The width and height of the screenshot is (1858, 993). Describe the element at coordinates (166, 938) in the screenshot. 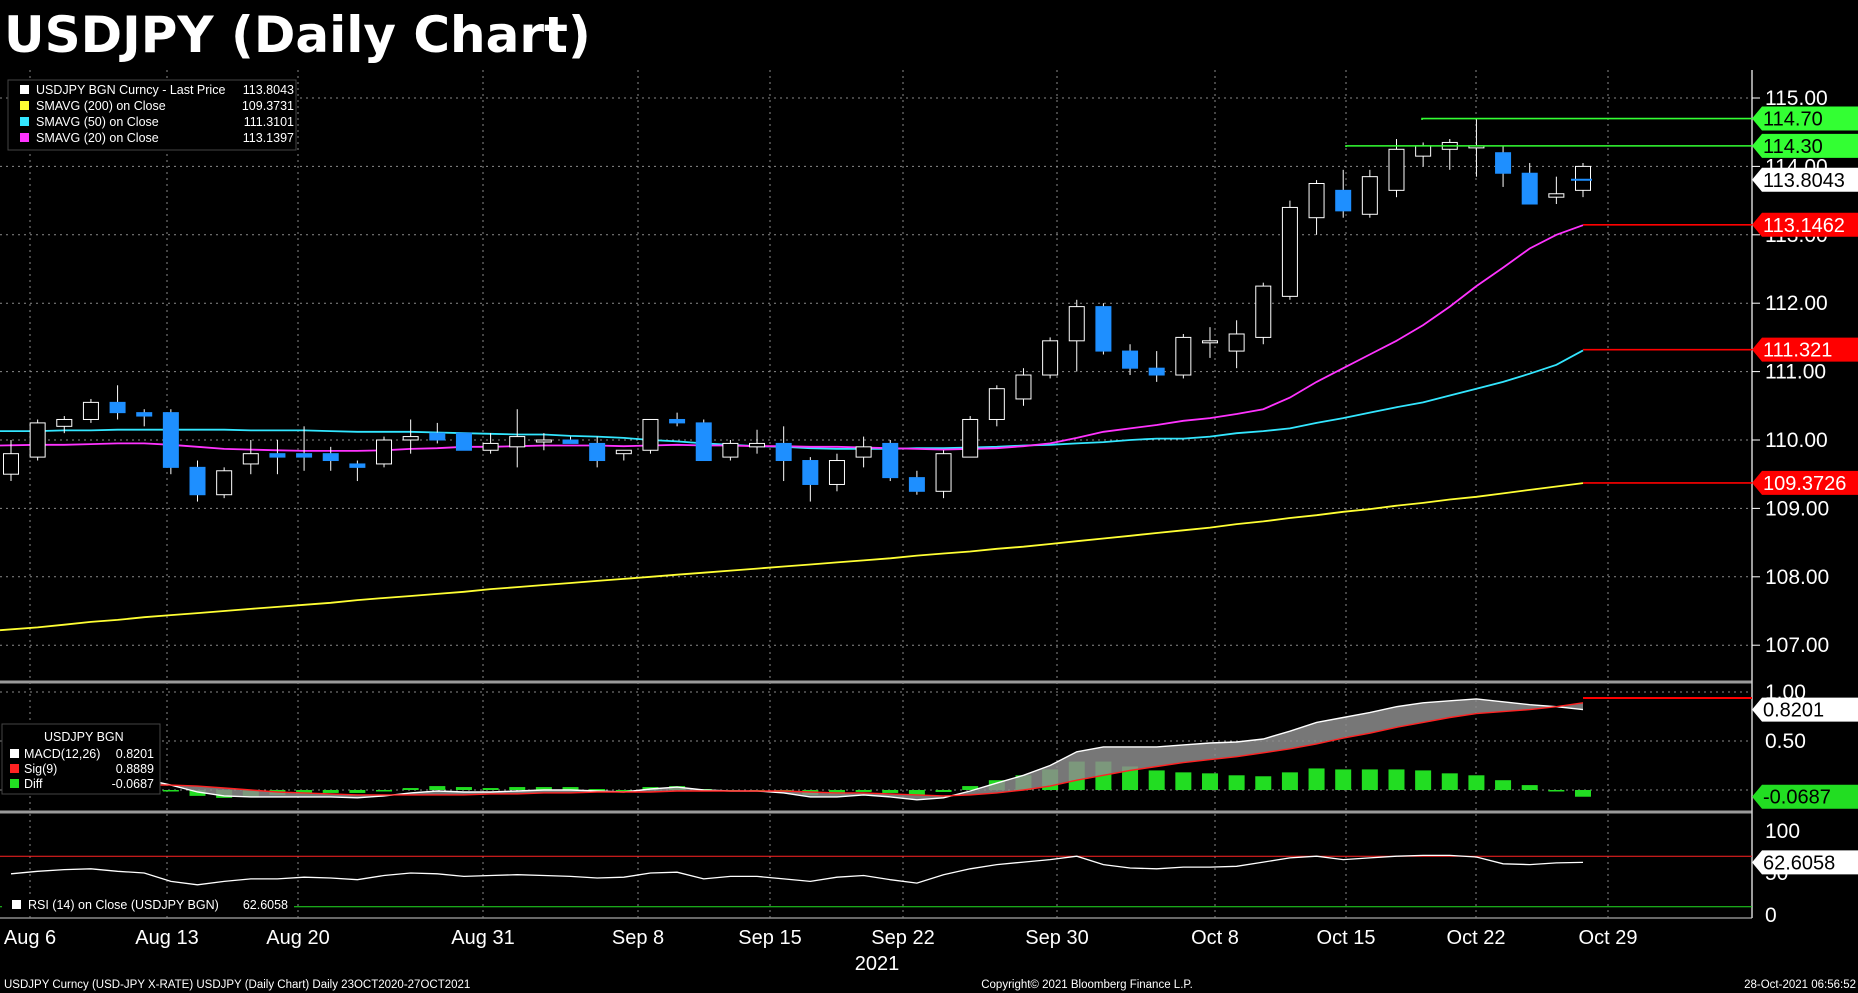

I see `x-tick-label: Aug 13` at that location.